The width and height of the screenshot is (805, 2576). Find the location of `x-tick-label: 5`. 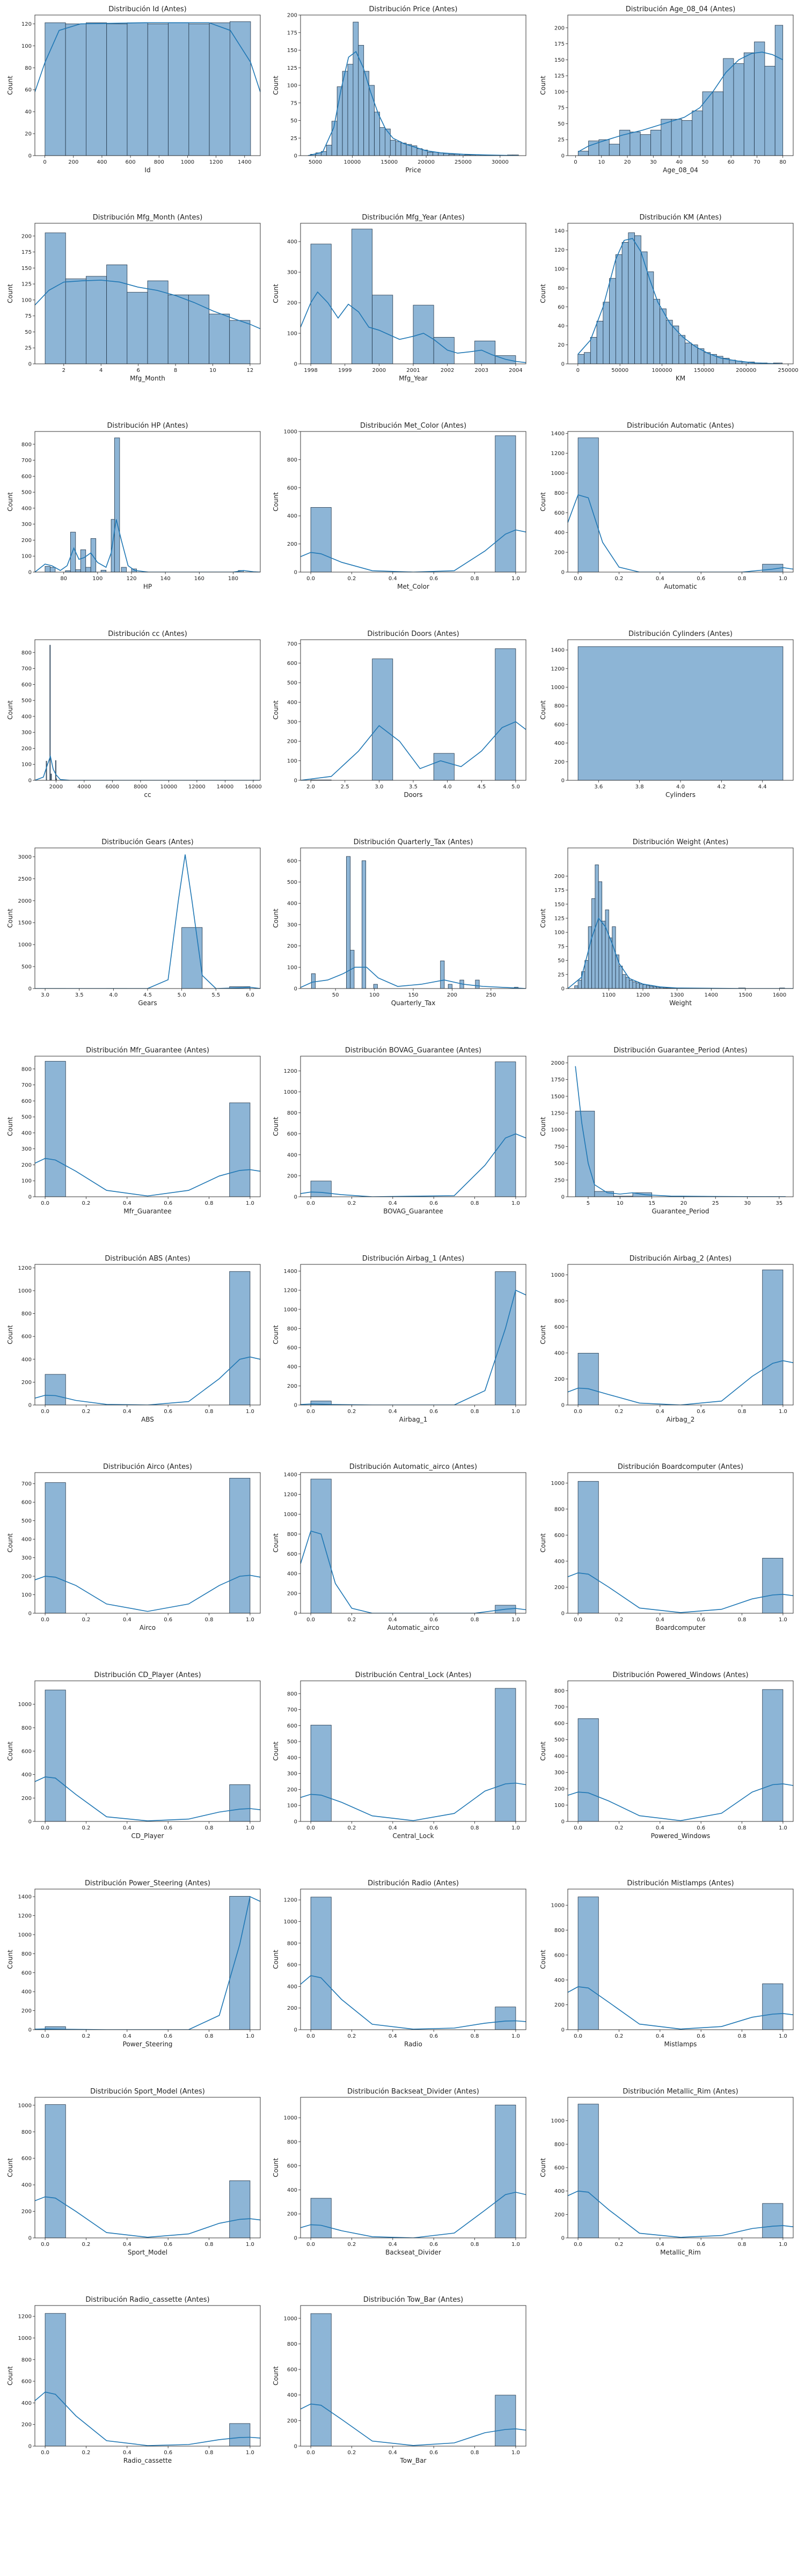

x-tick-label: 5 is located at coordinates (588, 1203).